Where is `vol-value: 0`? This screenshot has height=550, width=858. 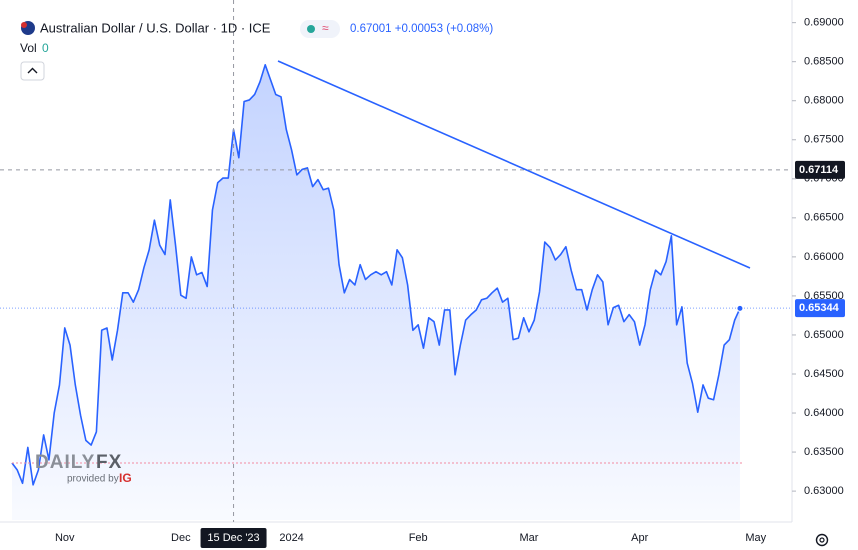
vol-value: 0 is located at coordinates (45, 48).